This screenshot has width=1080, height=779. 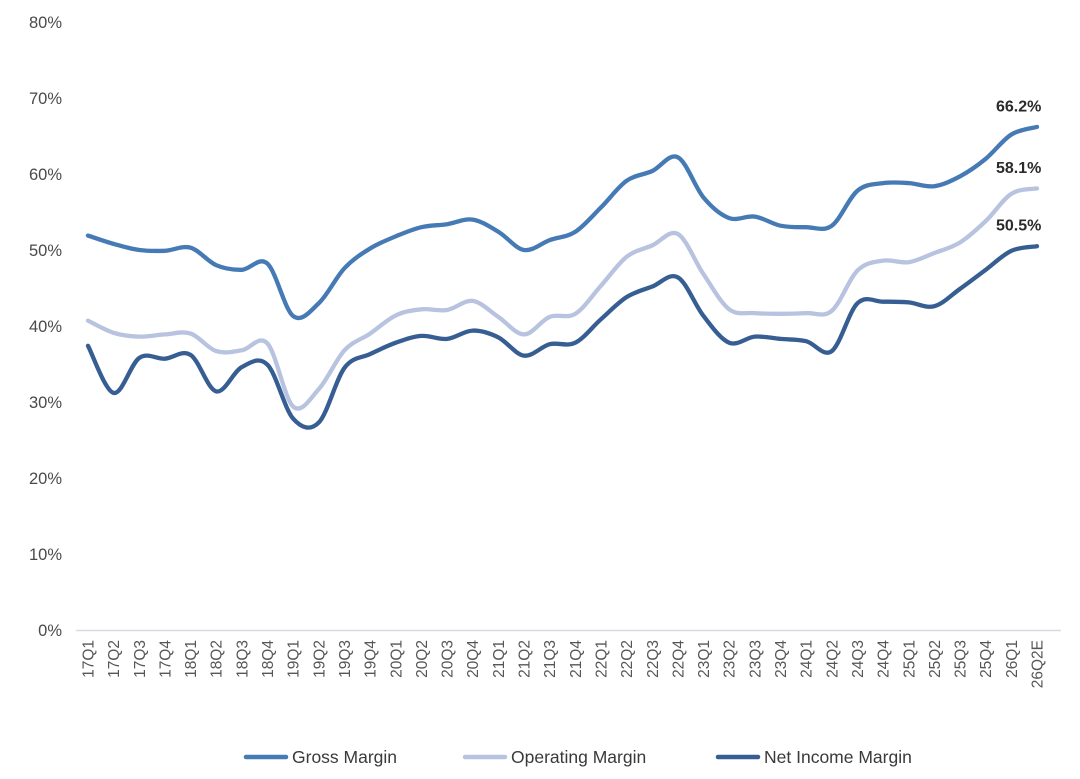 I want to click on series-end-labels: 66.2% 58.1% 50.5%, so click(x=1018, y=166).